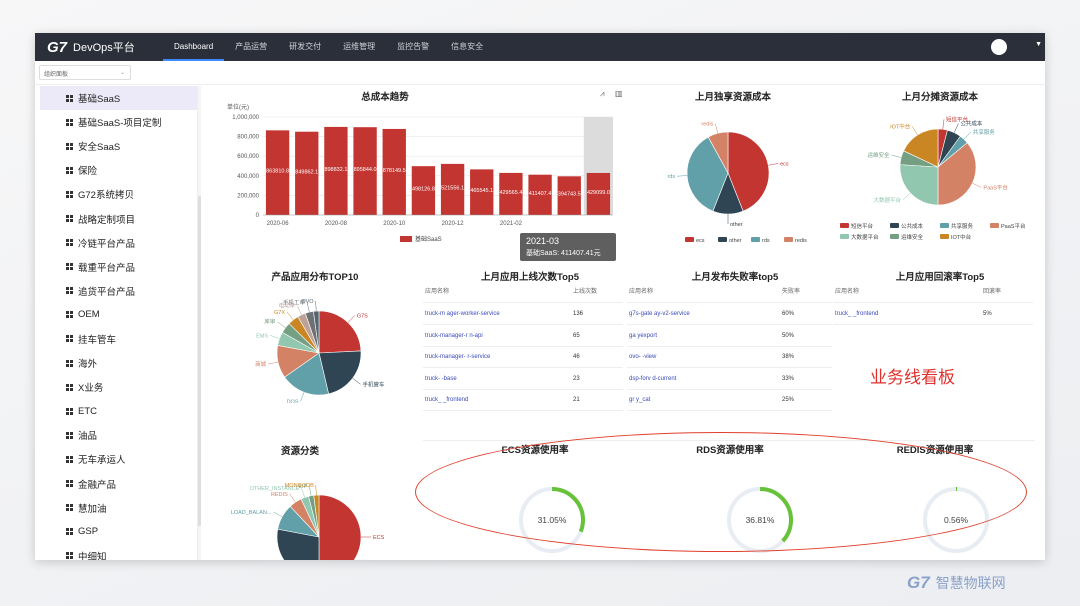 The image size is (1080, 606). I want to click on slice-label: EMS, so click(262, 336).